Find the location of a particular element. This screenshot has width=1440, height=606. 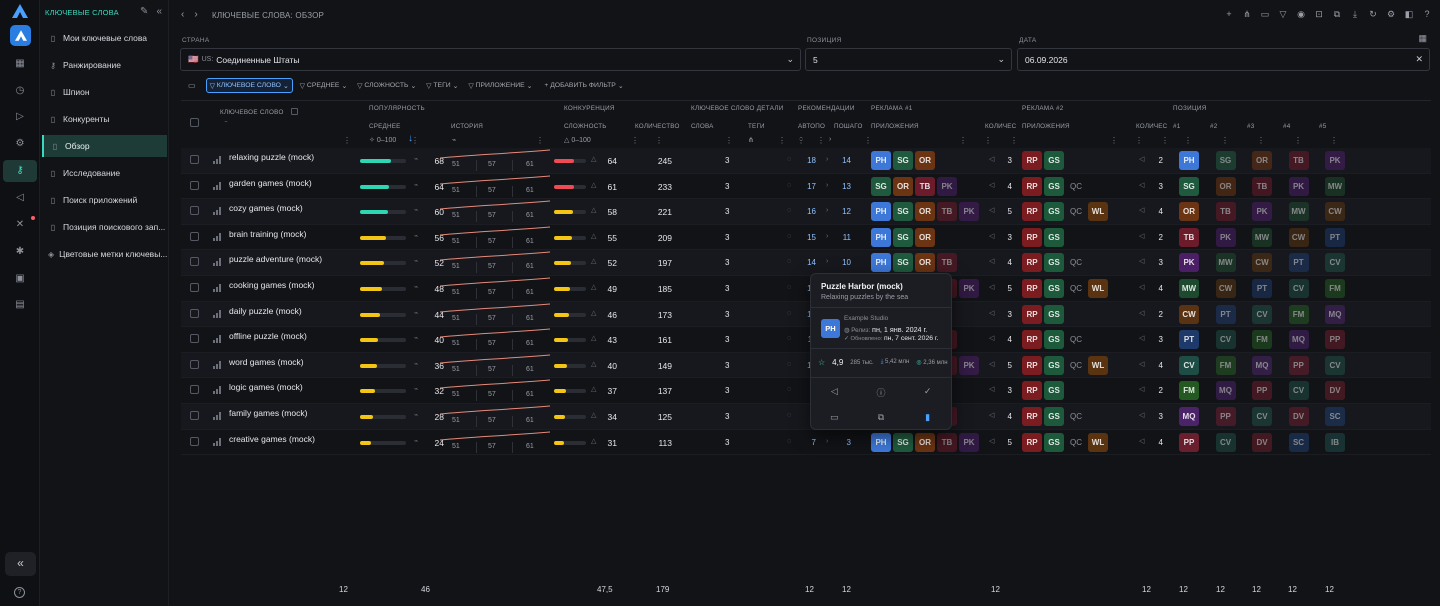

average-range: ✧ 0–100 is located at coordinates (383, 140).